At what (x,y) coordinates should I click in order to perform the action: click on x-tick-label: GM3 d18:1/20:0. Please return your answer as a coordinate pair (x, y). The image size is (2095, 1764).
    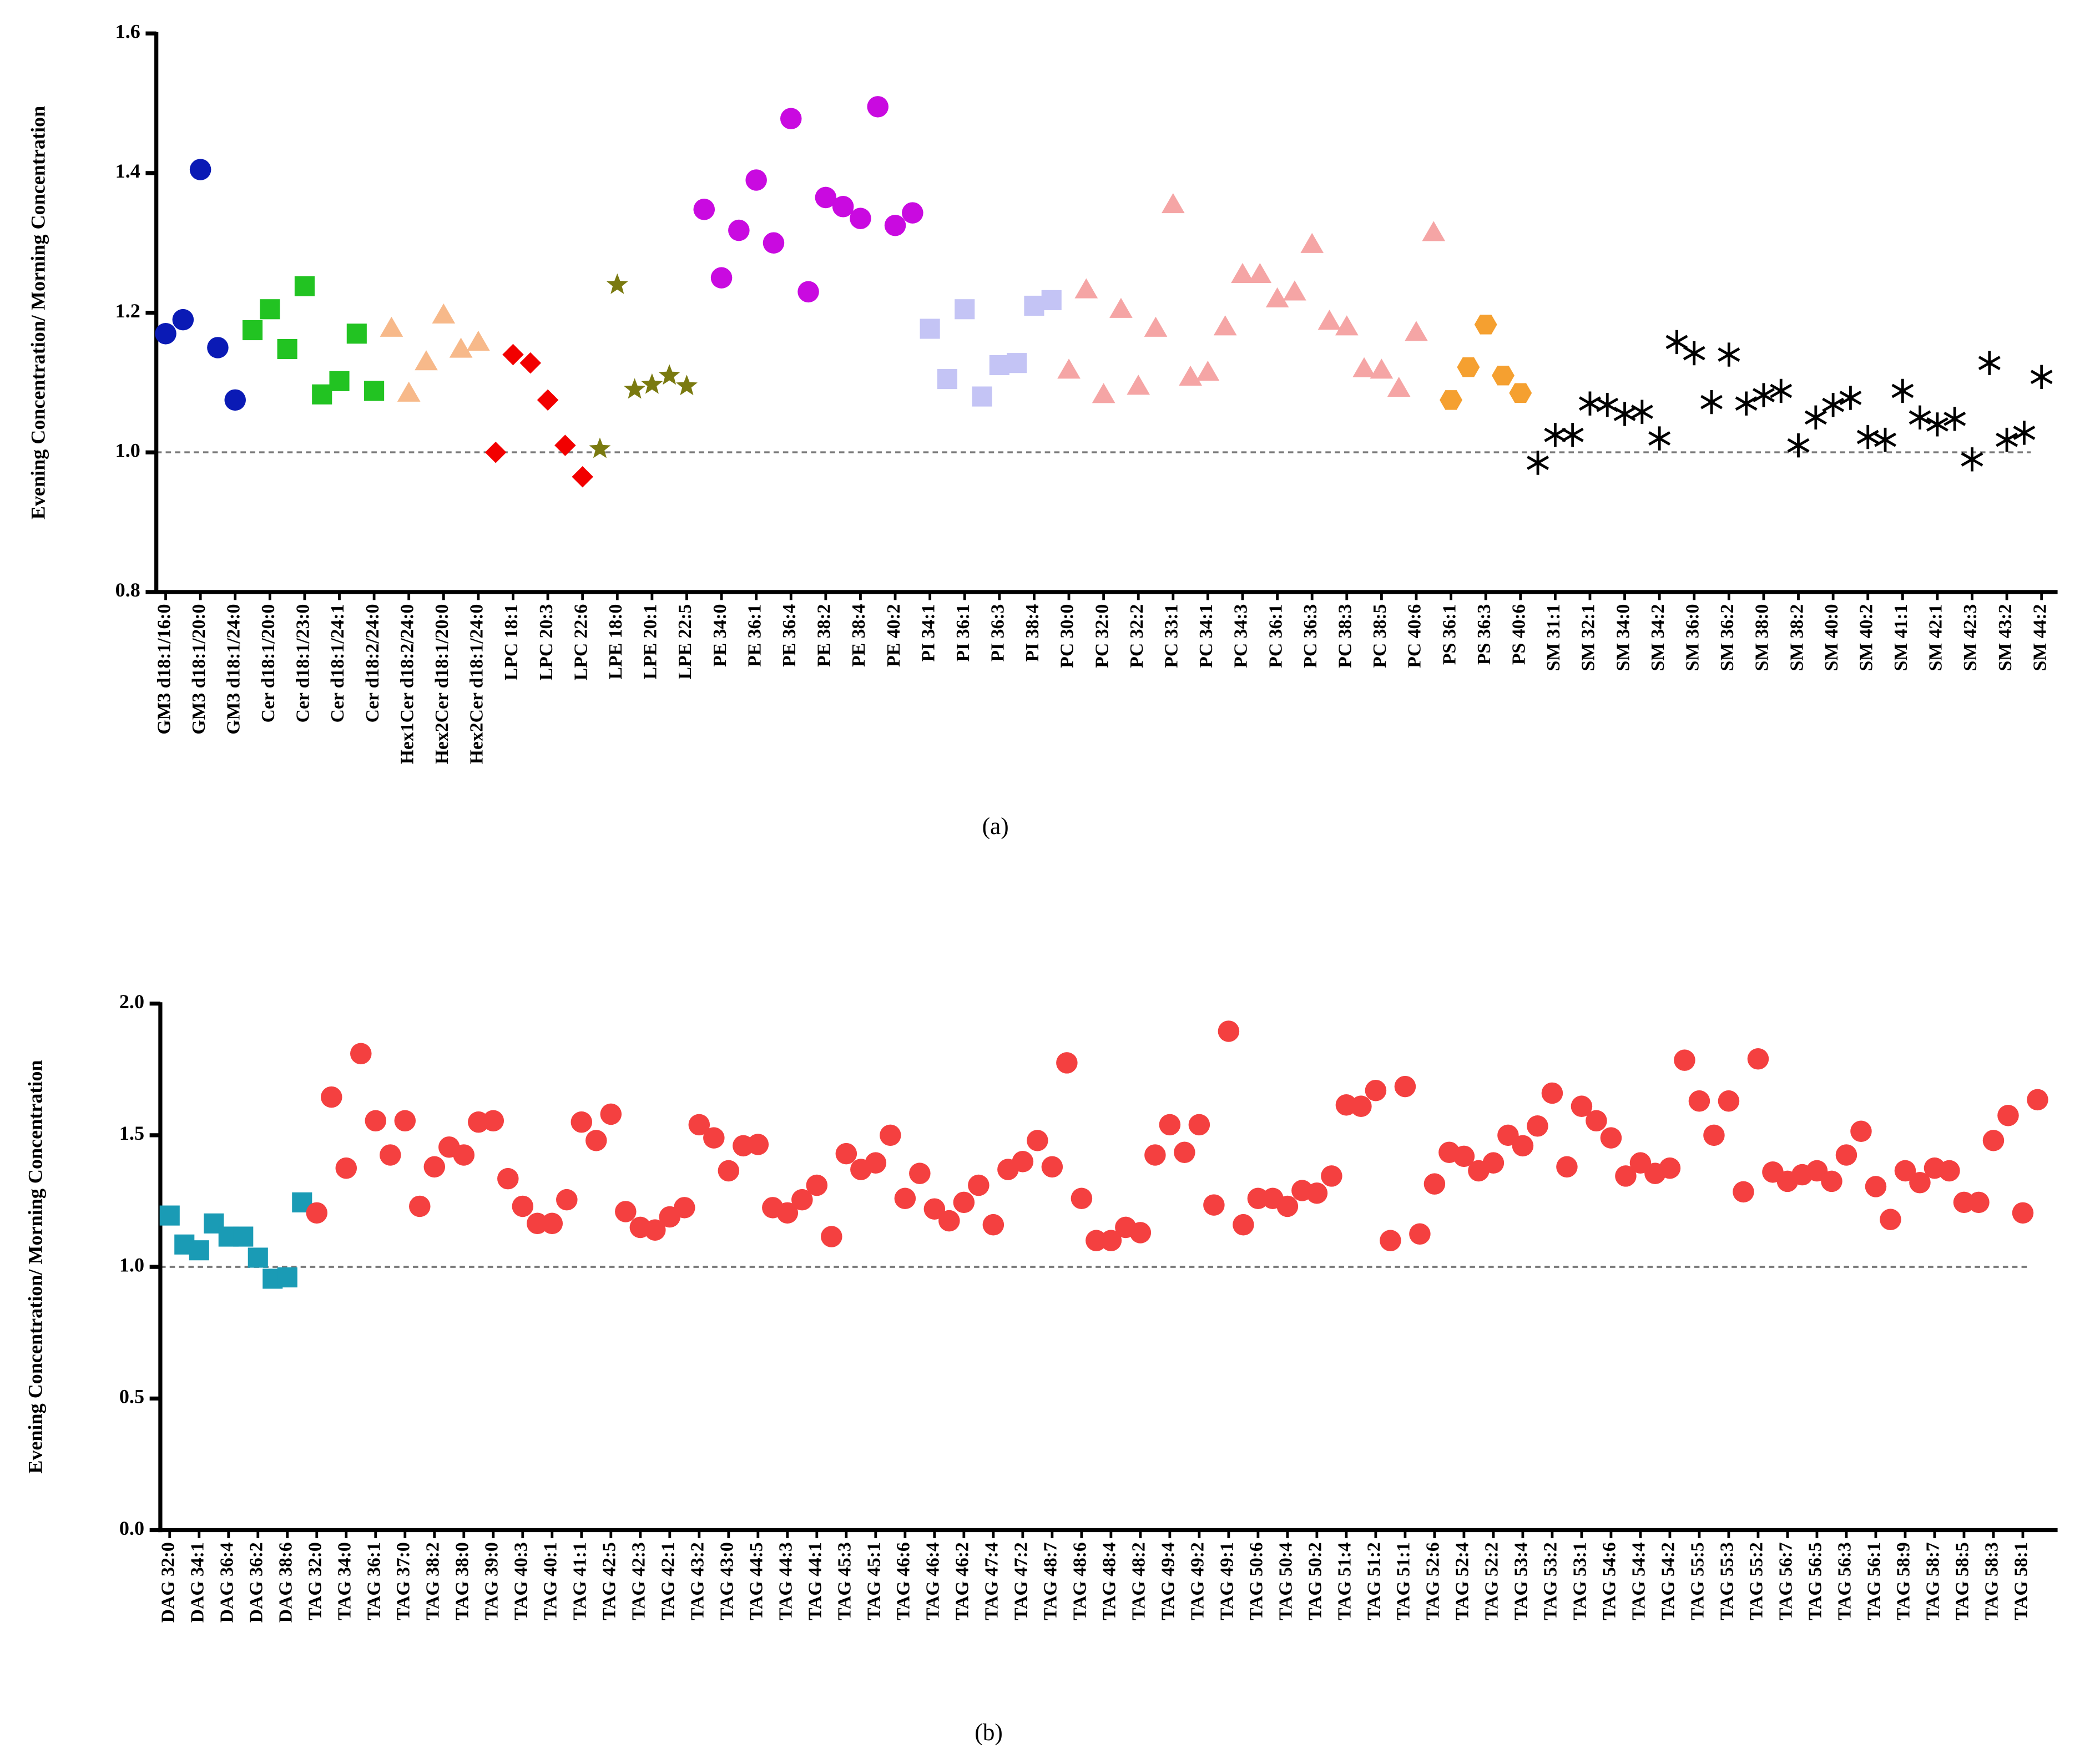
    Looking at the image, I should click on (199, 669).